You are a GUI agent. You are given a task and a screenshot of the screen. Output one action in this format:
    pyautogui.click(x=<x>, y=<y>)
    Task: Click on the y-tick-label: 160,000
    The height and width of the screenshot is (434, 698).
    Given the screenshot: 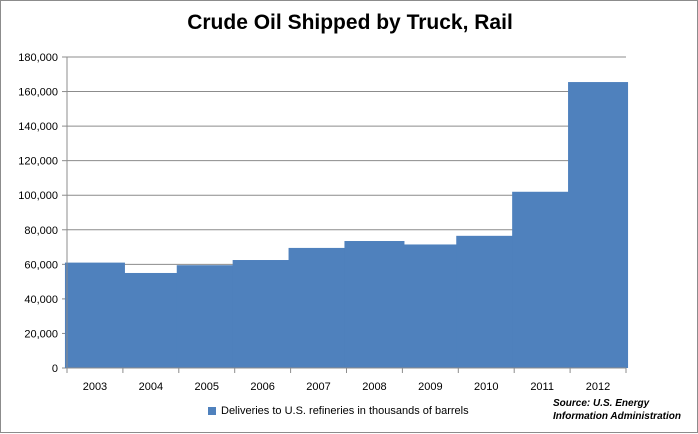 What is the action you would take?
    pyautogui.click(x=38, y=93)
    